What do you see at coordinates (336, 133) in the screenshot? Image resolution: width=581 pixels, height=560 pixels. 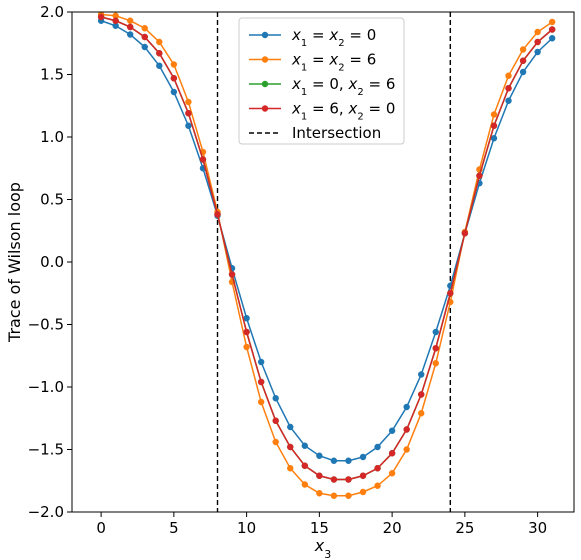 I see `legend-label: Intersection` at bounding box center [336, 133].